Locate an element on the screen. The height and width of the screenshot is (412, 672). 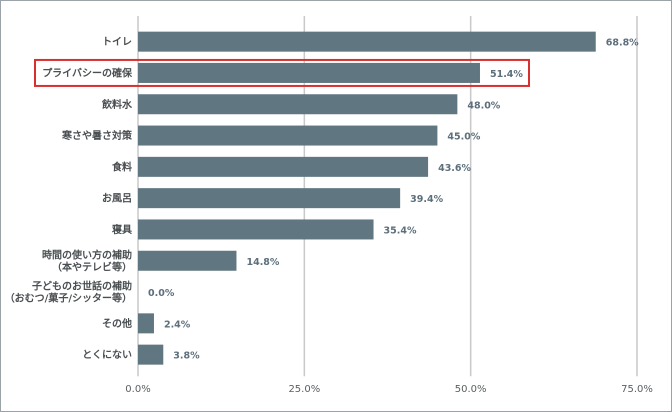
x-tick-label: 50.0% is located at coordinates (471, 389).